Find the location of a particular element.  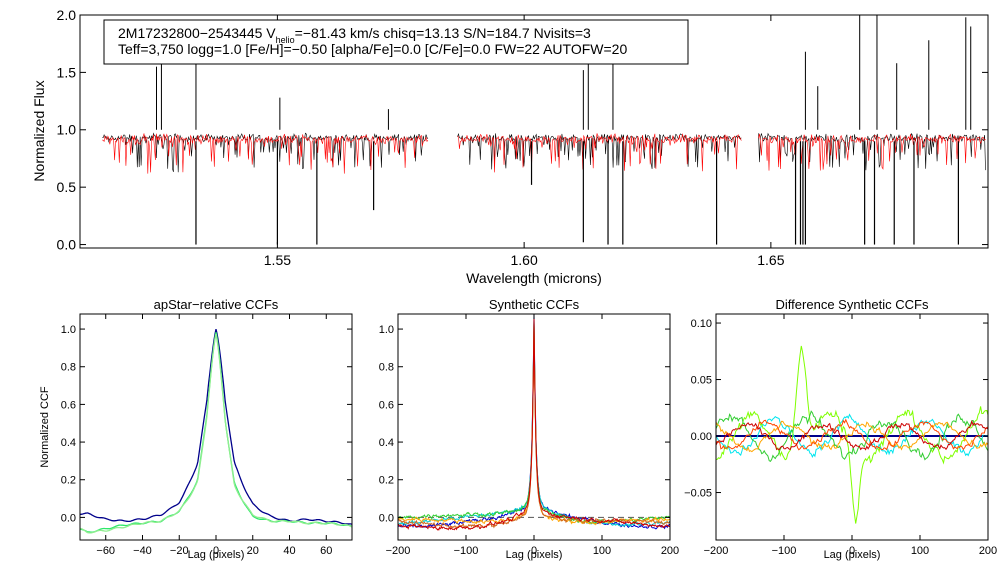

y-tick-label: 1.5 is located at coordinates (67, 72).